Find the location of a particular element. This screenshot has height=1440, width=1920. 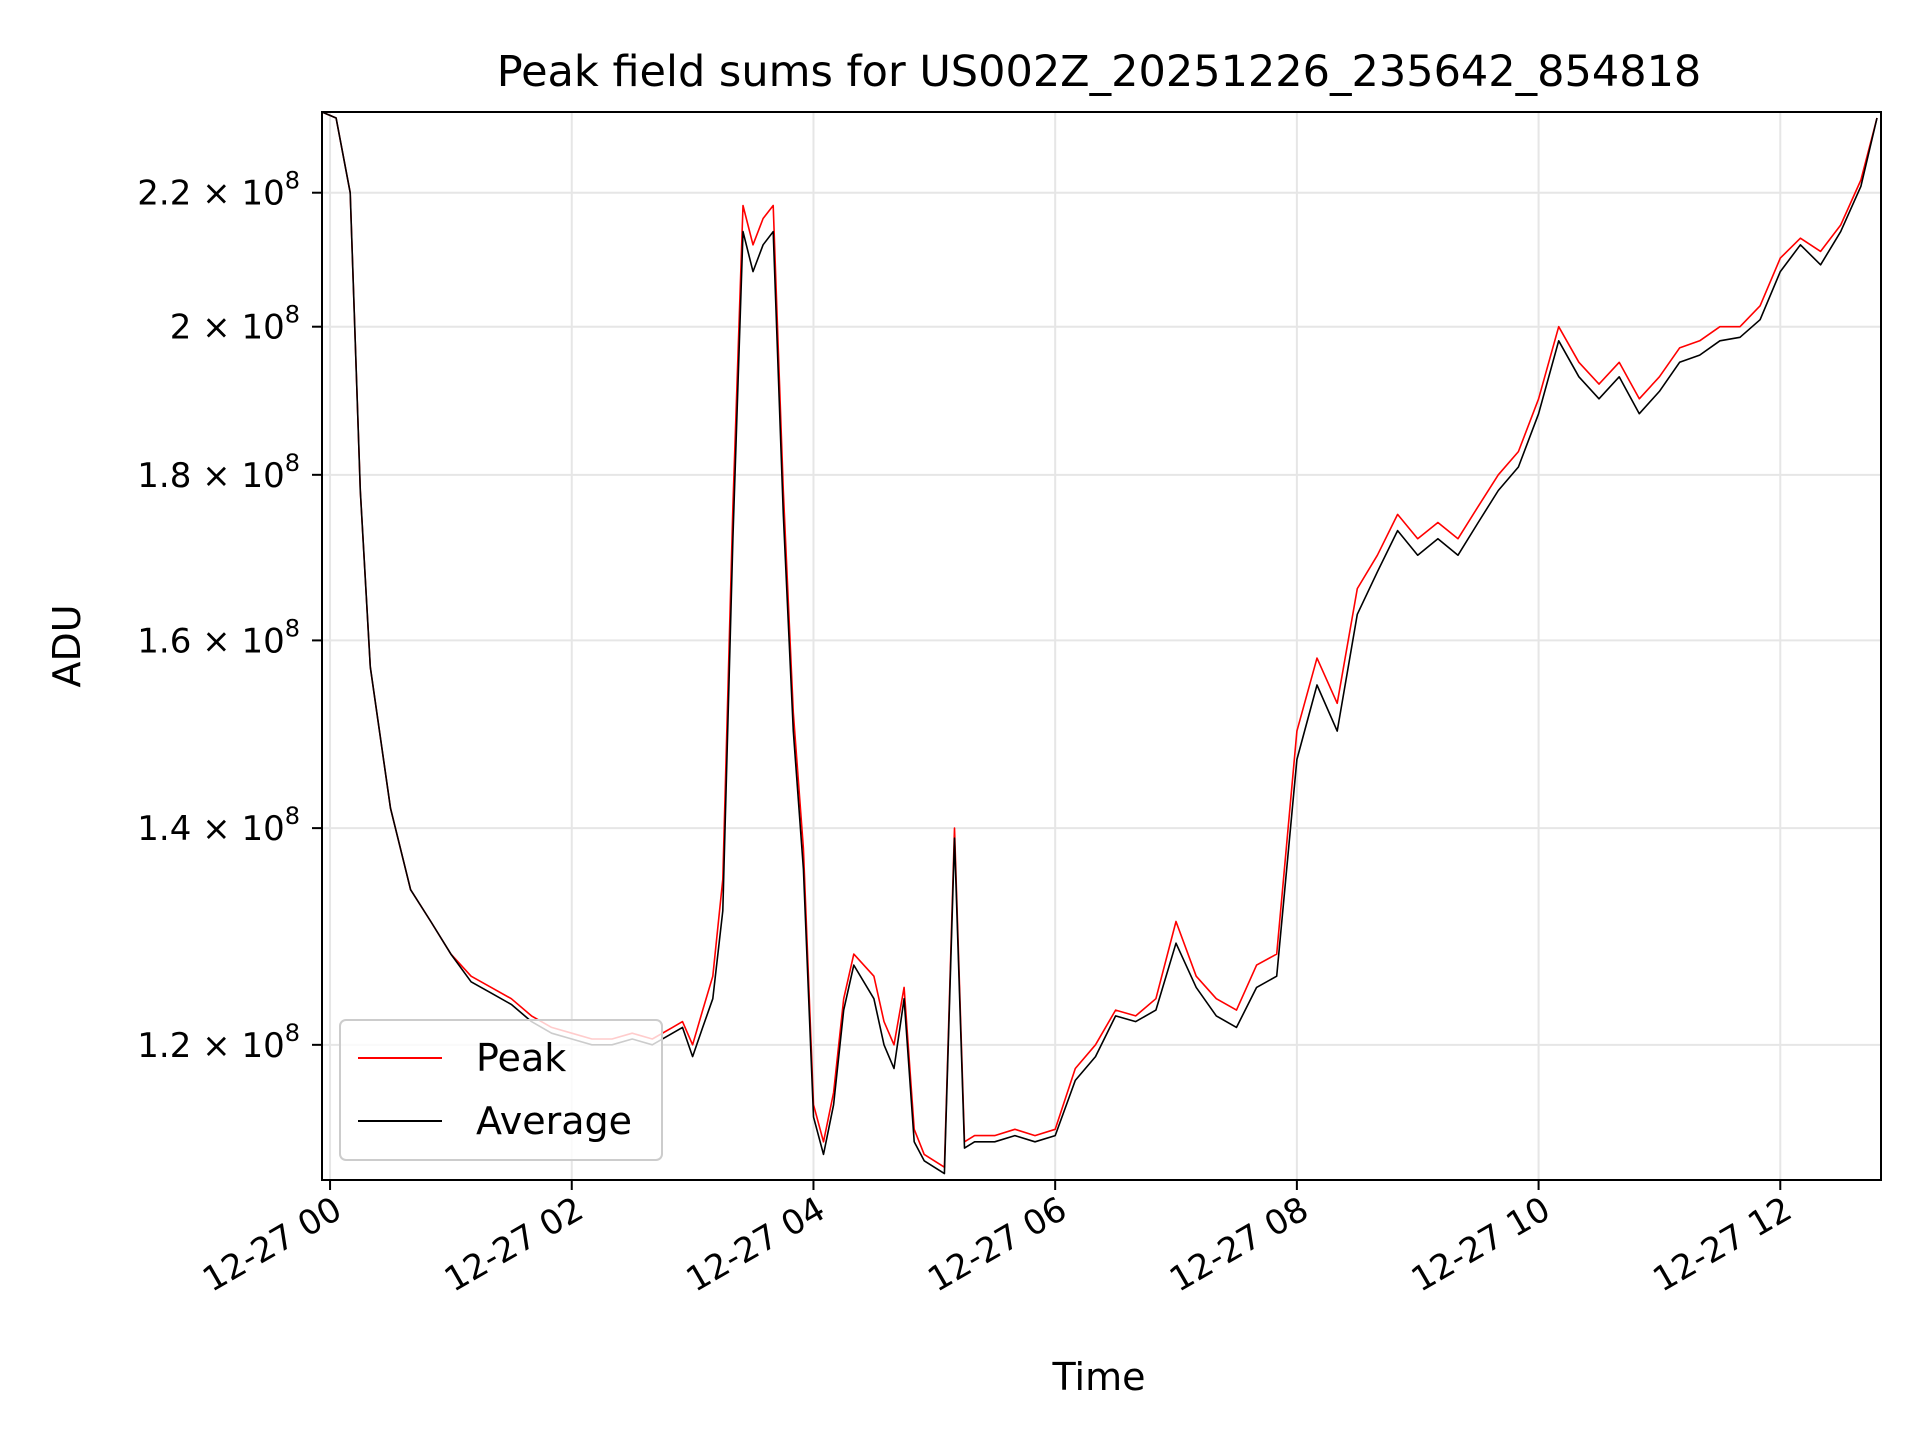

y-axis-label: ADU is located at coordinates (67, 645).